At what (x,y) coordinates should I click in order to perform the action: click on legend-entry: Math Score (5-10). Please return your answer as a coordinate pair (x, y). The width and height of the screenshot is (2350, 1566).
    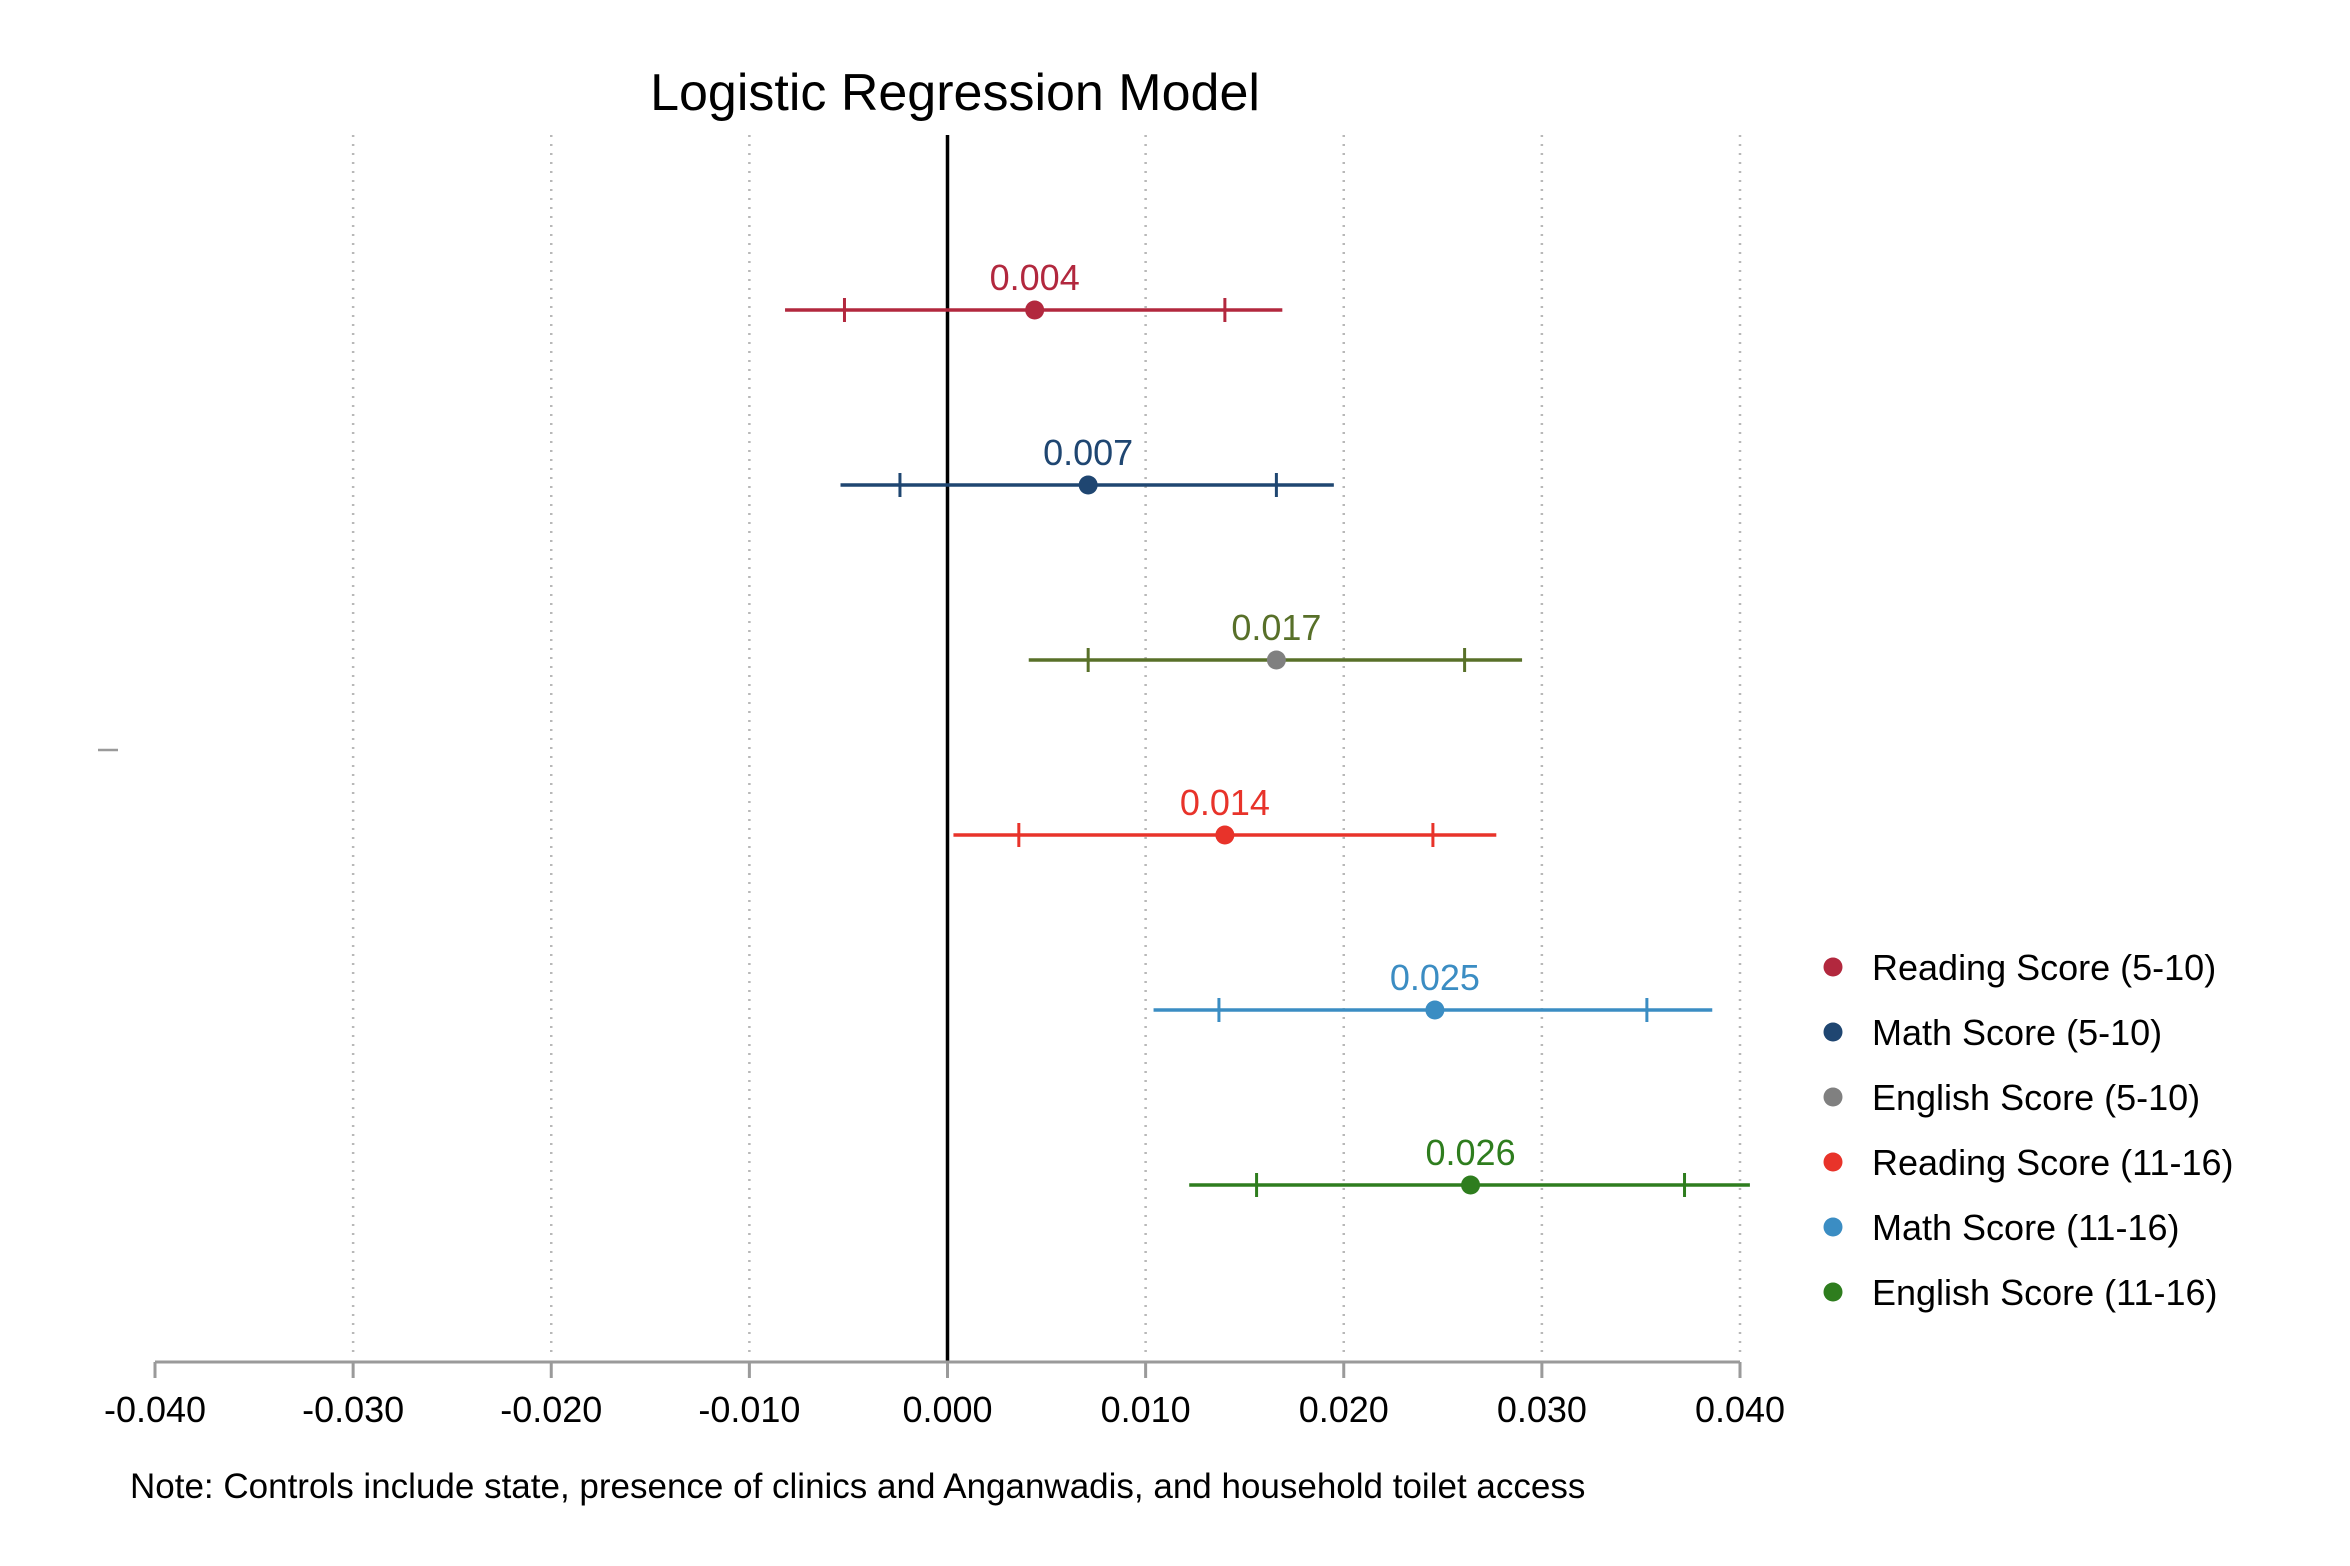
    Looking at the image, I should click on (1992, 1032).